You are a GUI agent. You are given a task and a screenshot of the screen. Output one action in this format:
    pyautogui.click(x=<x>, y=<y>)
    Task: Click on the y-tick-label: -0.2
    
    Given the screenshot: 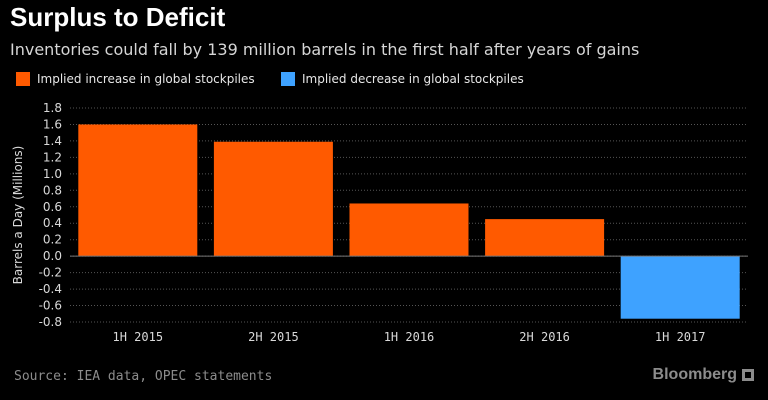 What is the action you would take?
    pyautogui.click(x=50, y=273)
    